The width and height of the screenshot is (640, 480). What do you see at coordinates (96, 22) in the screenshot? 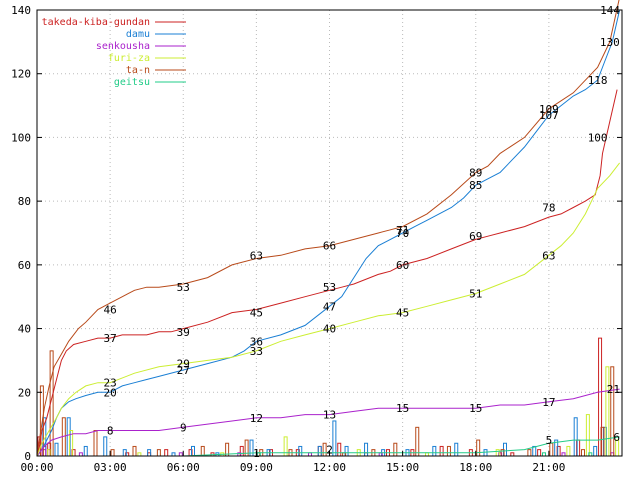
I see `legend-label: takeda-kiba-gundan` at bounding box center [96, 22].